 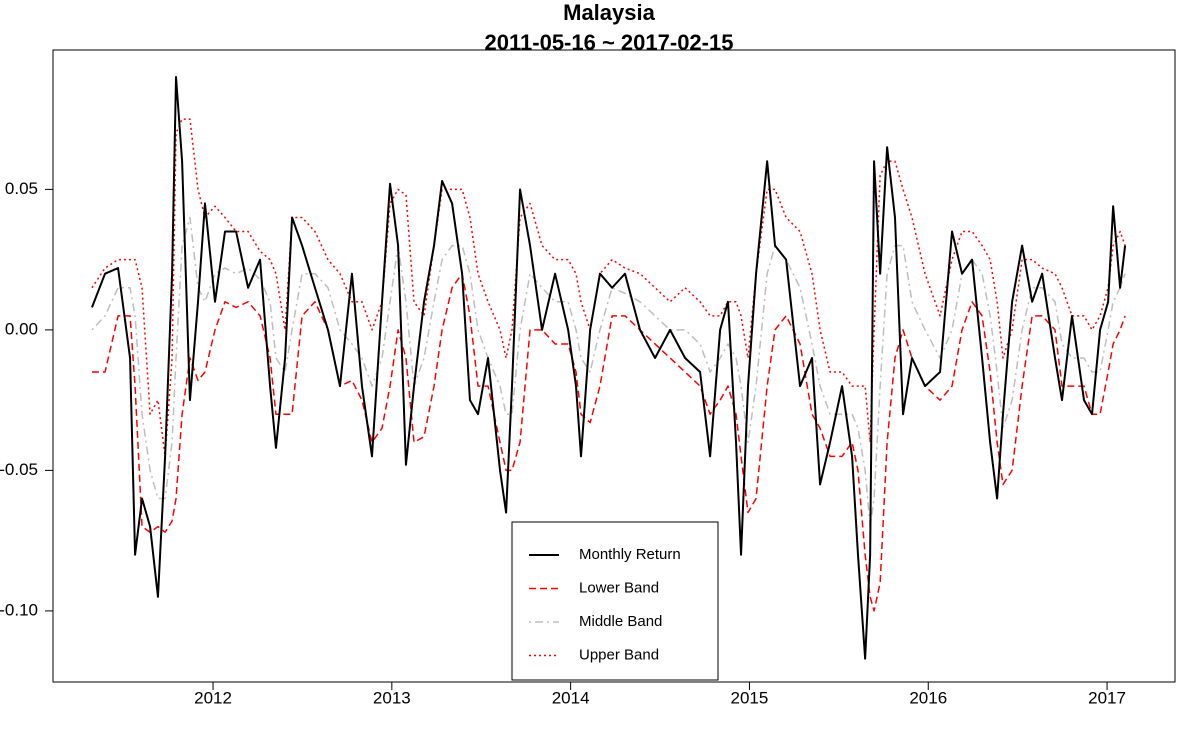 I want to click on y-tick-label: 0.05, so click(x=21, y=188).